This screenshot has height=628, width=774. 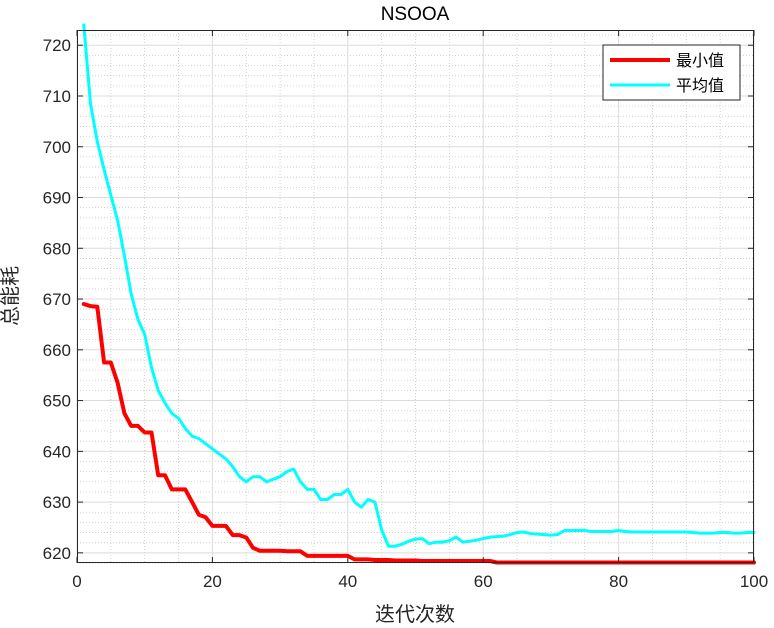 I want to click on y-tick-label: 690, so click(x=57, y=198).